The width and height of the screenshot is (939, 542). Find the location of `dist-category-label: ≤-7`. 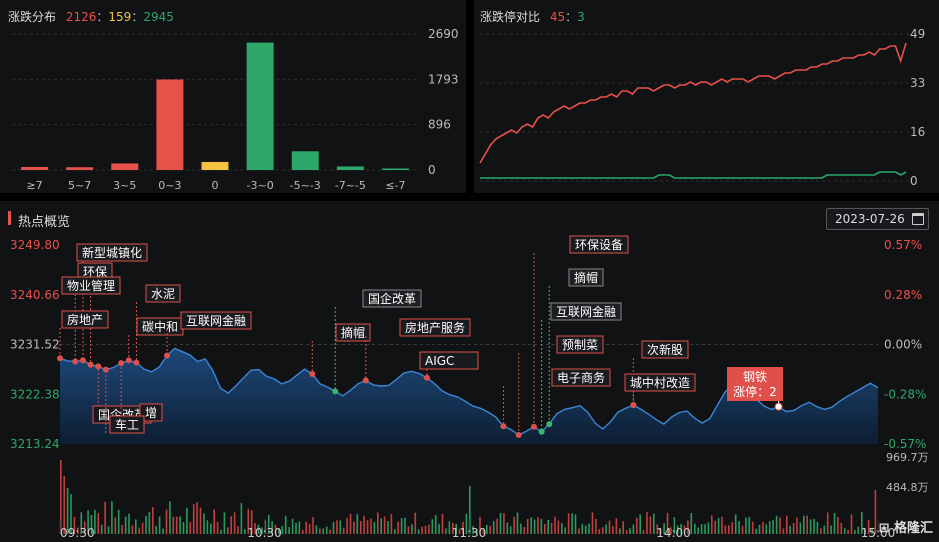

dist-category-label: ≤-7 is located at coordinates (395, 185).